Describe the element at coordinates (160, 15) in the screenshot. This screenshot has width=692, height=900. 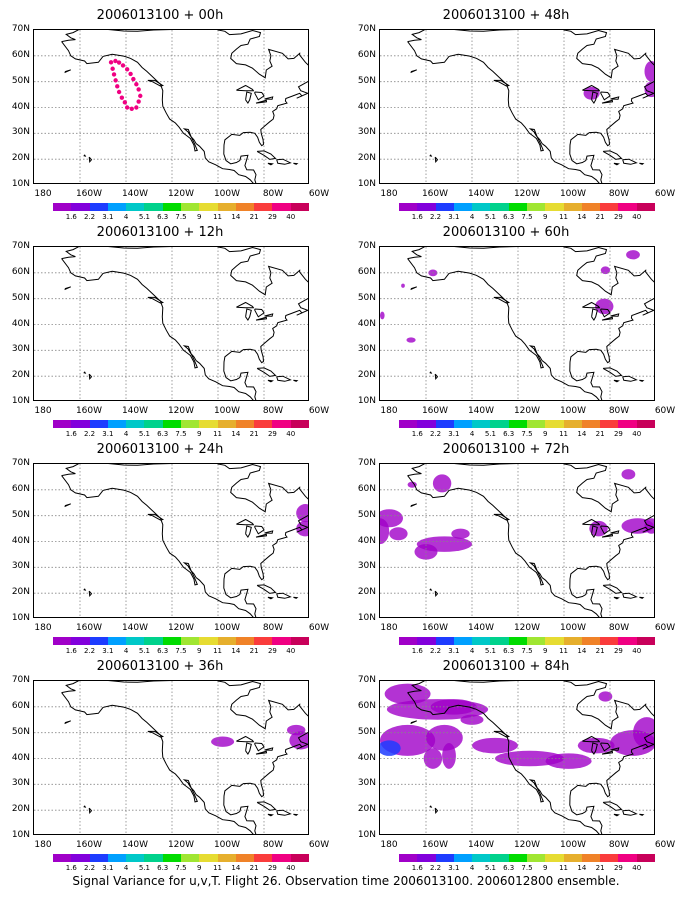
I see `panel-title: 2006013100 + 00h` at that location.